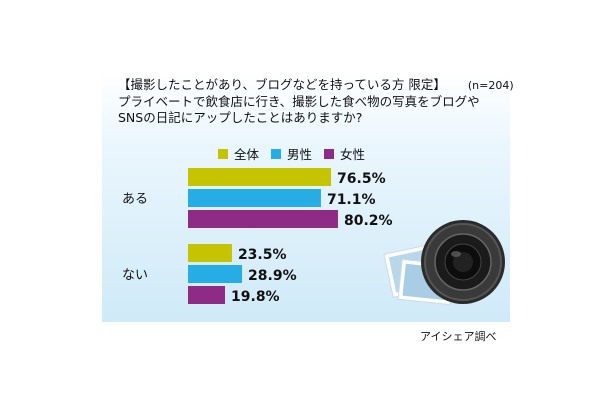  I want to click on question-line-1: プライベートで飲食店に行き、撮影した食べ物の写真をブログや, so click(299, 101).